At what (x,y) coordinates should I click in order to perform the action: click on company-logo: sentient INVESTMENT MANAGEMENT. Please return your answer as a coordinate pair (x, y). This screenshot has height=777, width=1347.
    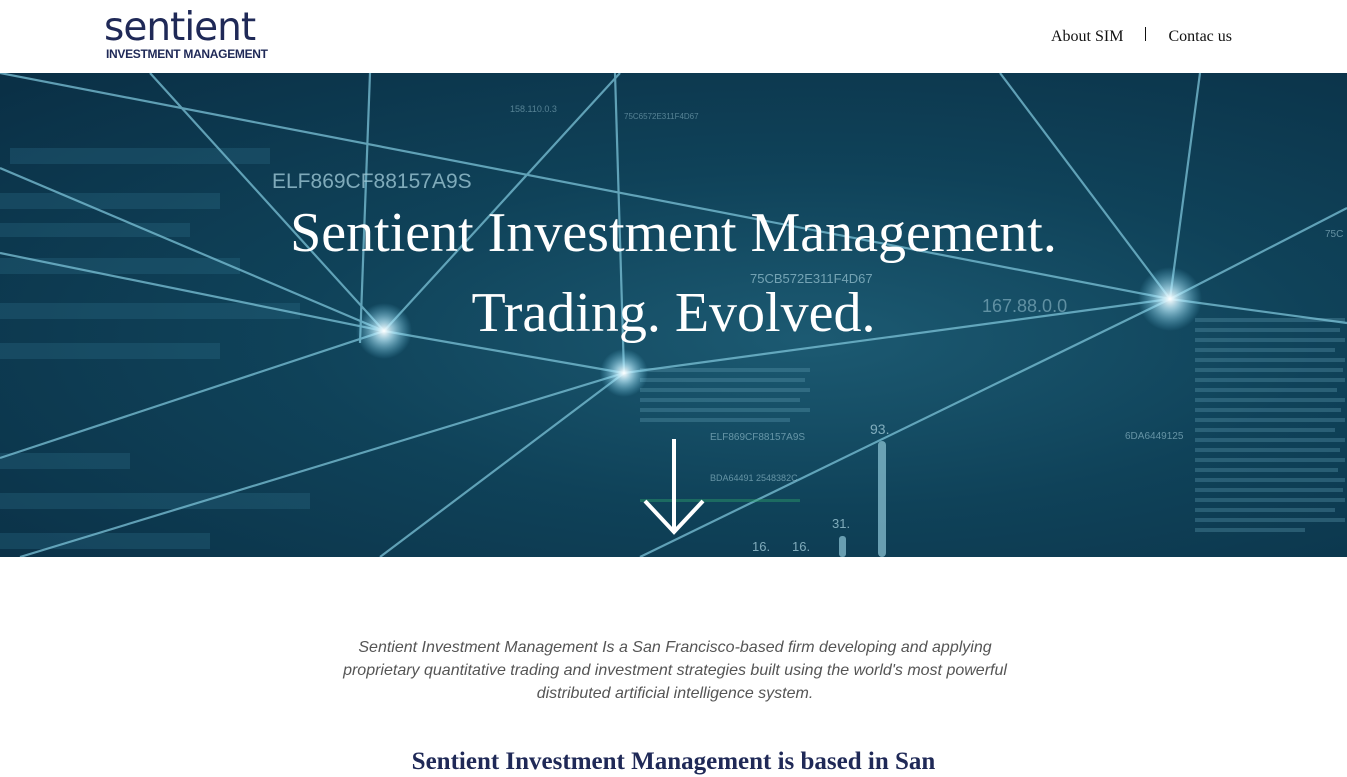
    Looking at the image, I should click on (186, 33).